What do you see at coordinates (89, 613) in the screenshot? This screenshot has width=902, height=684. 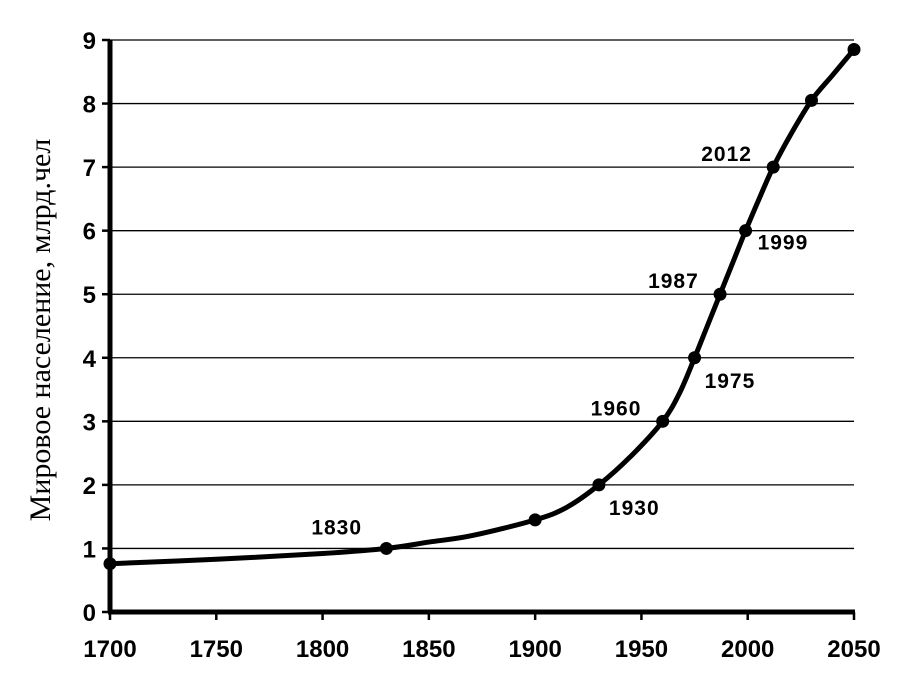 I see `y-tick-label-0: 0` at bounding box center [89, 613].